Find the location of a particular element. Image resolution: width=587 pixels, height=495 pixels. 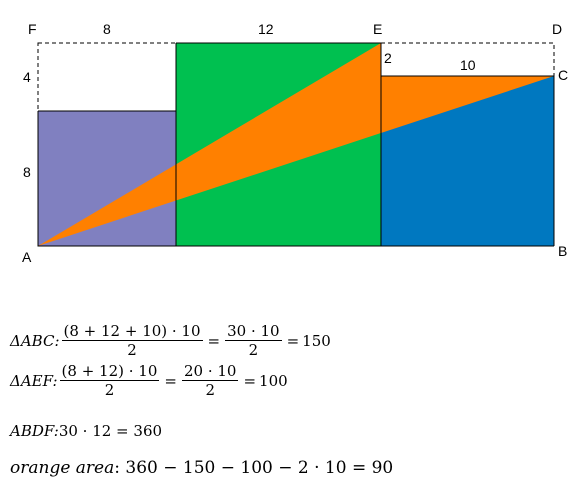

formula-label: ΔABC: is located at coordinates (35, 340).